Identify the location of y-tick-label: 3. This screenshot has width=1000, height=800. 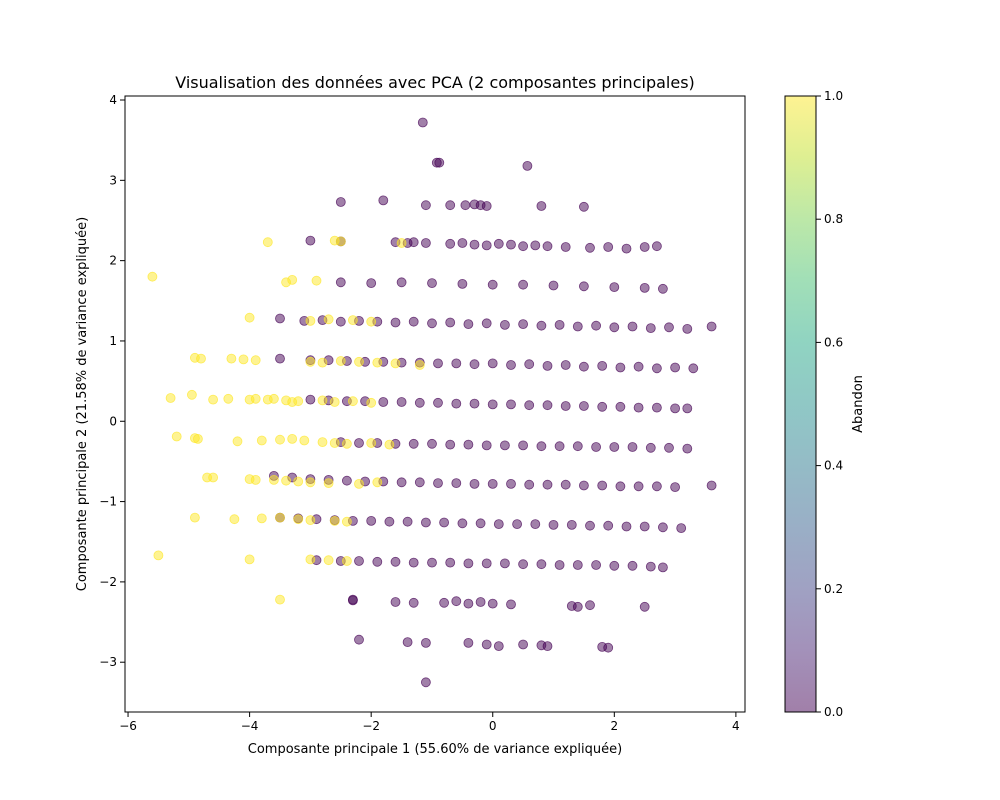
(113, 180).